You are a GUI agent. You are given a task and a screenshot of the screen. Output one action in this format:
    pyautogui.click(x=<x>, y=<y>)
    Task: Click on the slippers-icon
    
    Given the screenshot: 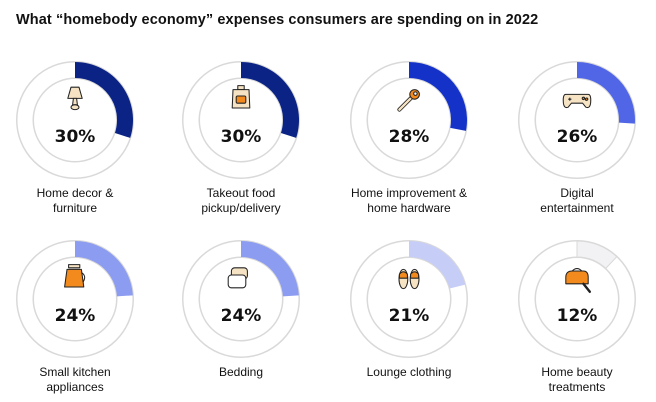 What is the action you would take?
    pyautogui.click(x=409, y=279)
    